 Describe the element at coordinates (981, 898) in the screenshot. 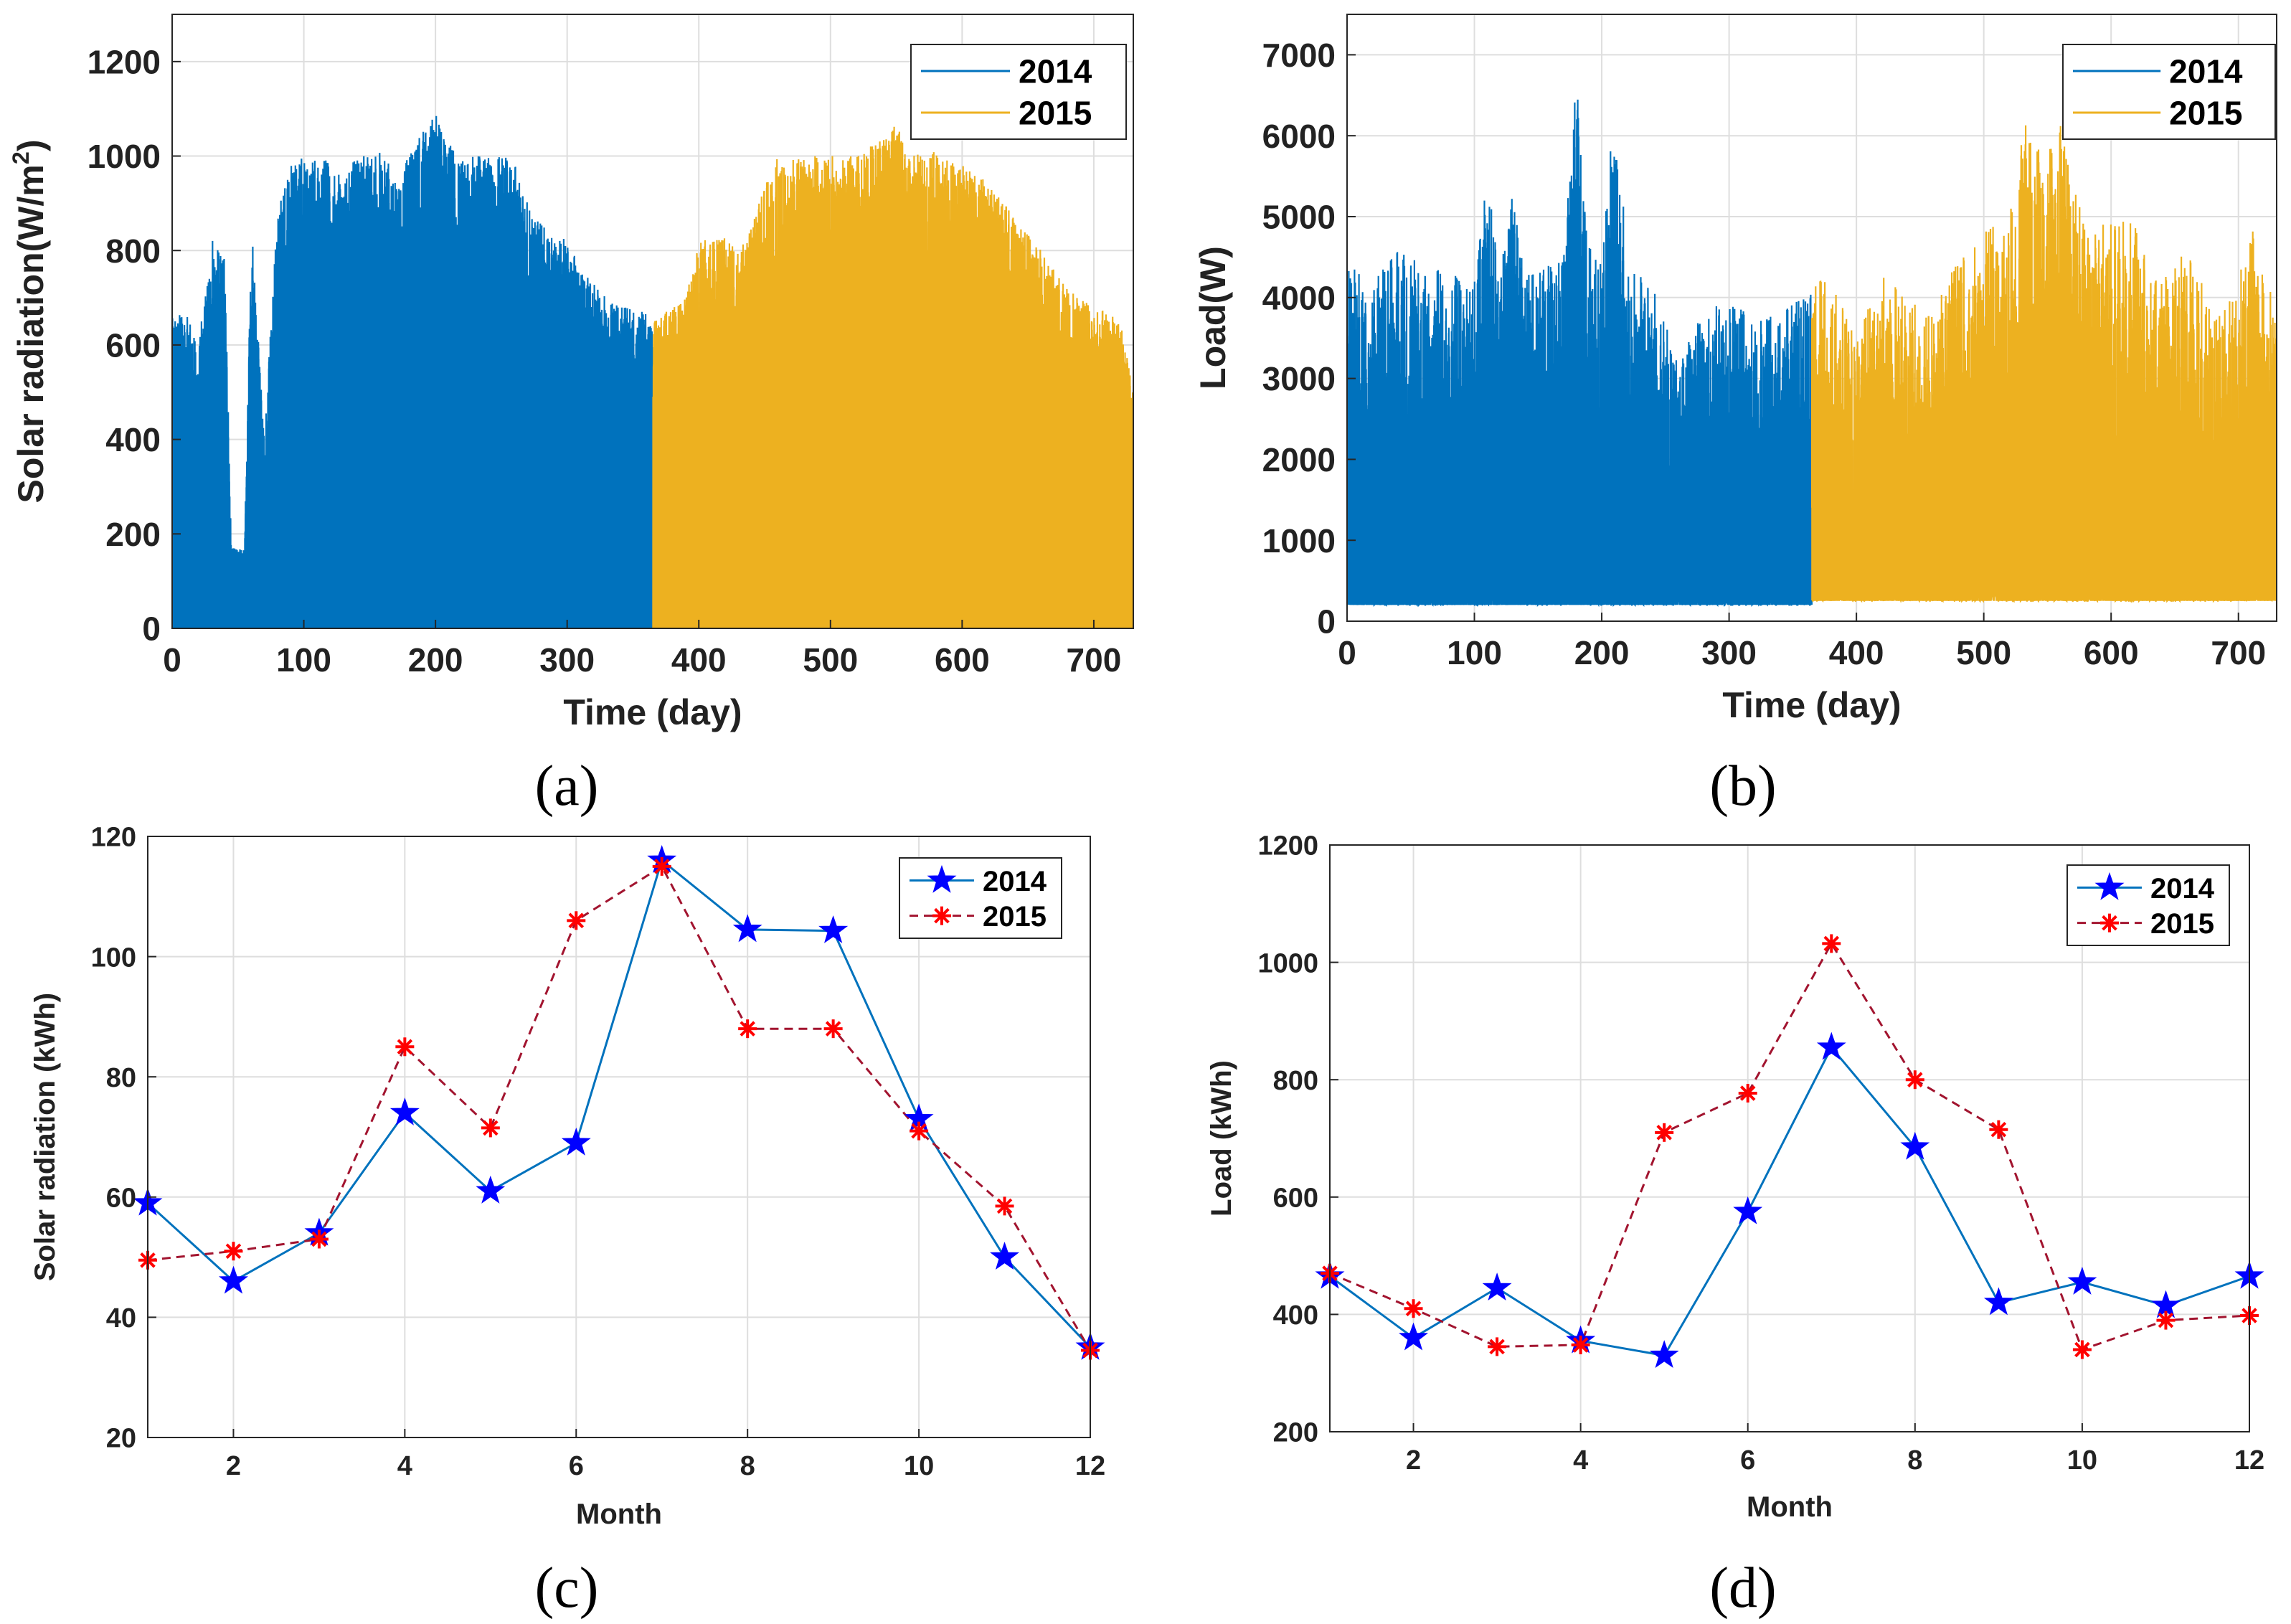

I see `legend: 2014 2015` at that location.